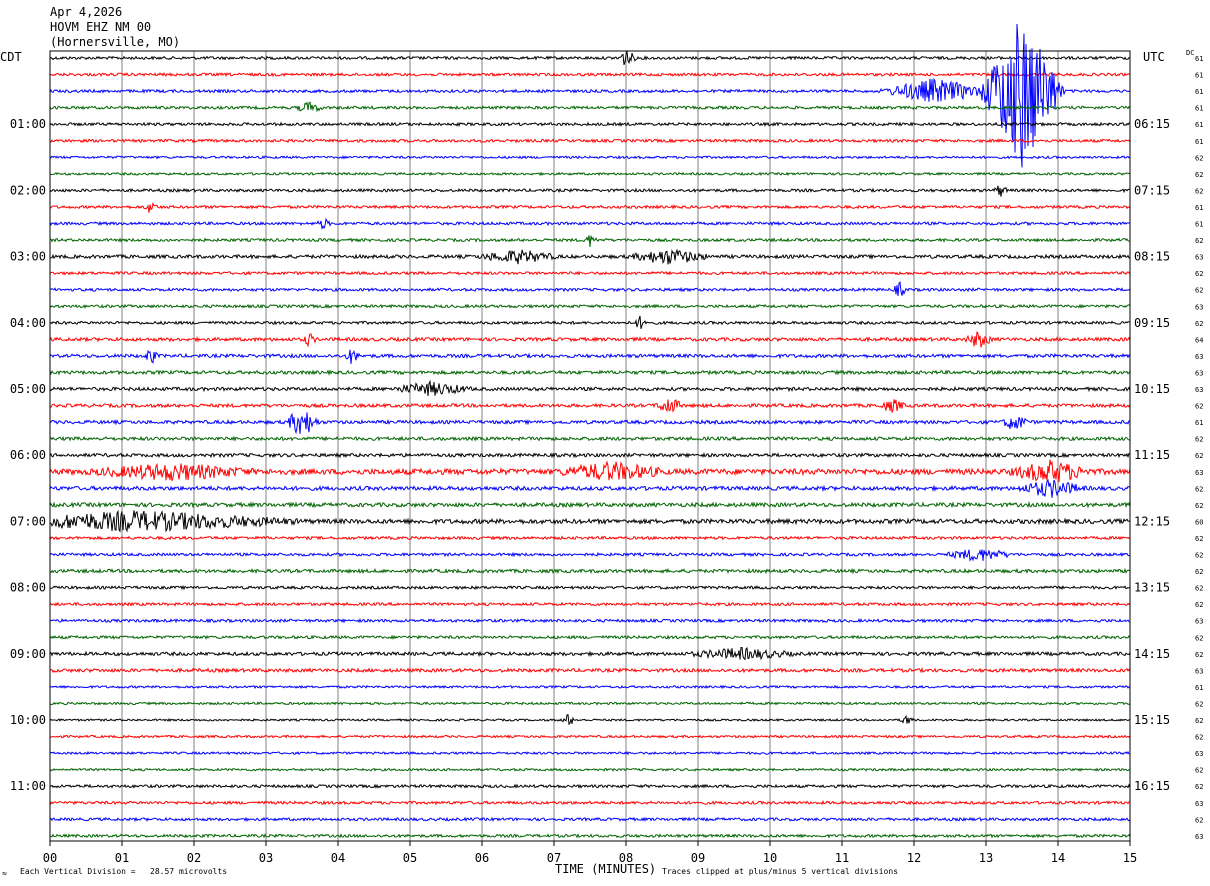 This screenshot has width=1210, height=886. I want to click on cdt-axis-label: CDT, so click(11, 57).